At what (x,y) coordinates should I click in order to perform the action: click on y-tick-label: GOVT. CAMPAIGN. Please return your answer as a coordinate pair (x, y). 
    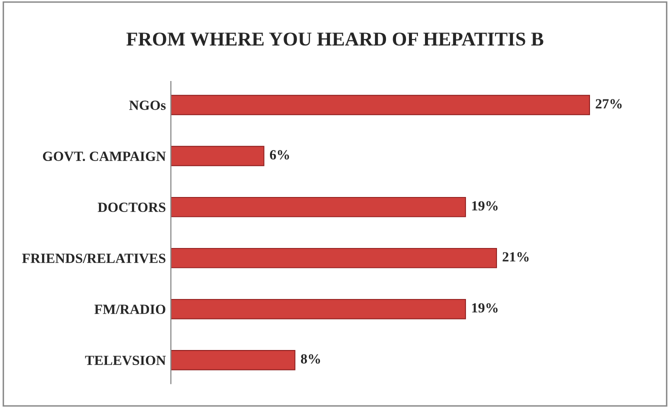
    Looking at the image, I should click on (104, 157).